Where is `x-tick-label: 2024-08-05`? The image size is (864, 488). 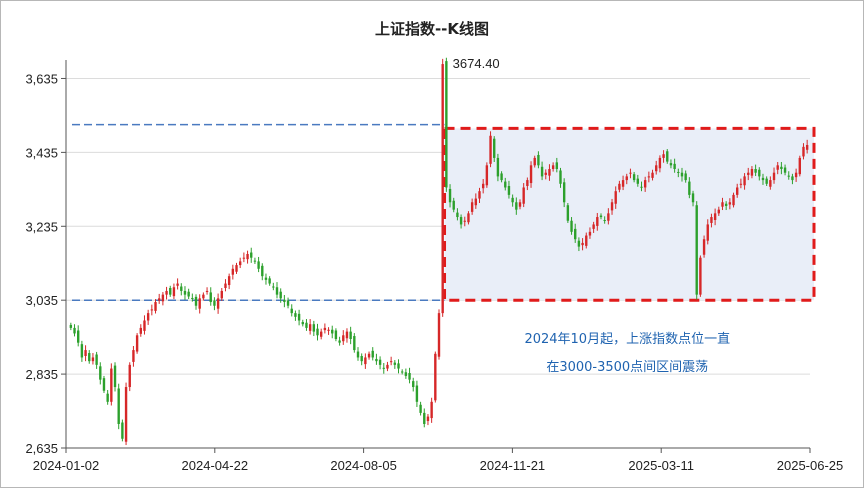 x-tick-label: 2024-08-05 is located at coordinates (363, 465).